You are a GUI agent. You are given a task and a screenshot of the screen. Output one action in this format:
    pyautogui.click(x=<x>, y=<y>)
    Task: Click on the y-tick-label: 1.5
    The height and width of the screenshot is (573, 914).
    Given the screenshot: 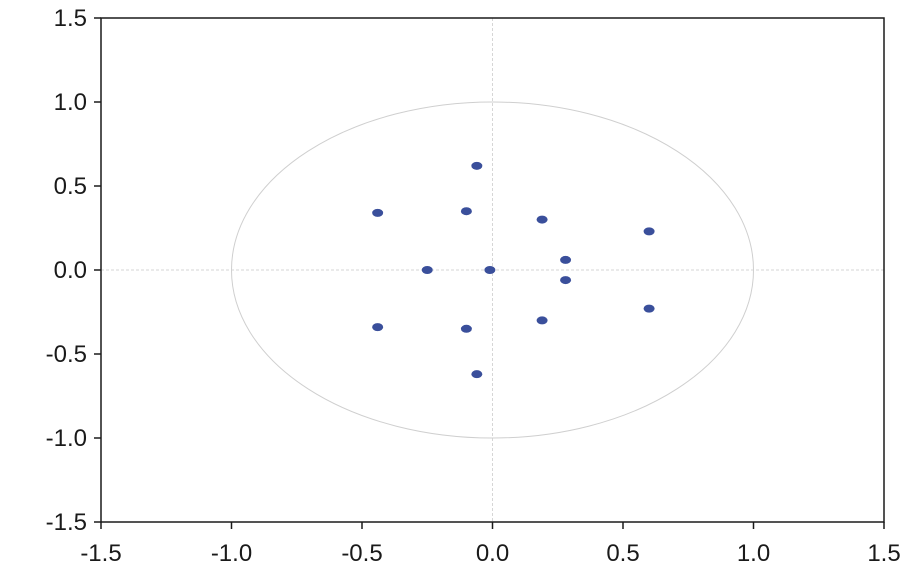 What is the action you would take?
    pyautogui.click(x=70, y=18)
    